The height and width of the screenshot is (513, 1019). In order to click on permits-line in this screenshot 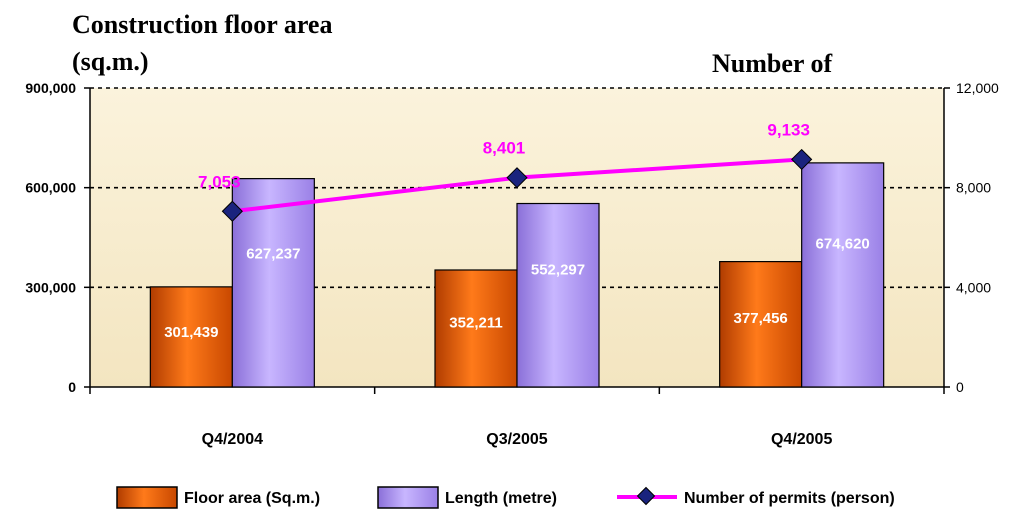, I will do `click(517, 185)`.